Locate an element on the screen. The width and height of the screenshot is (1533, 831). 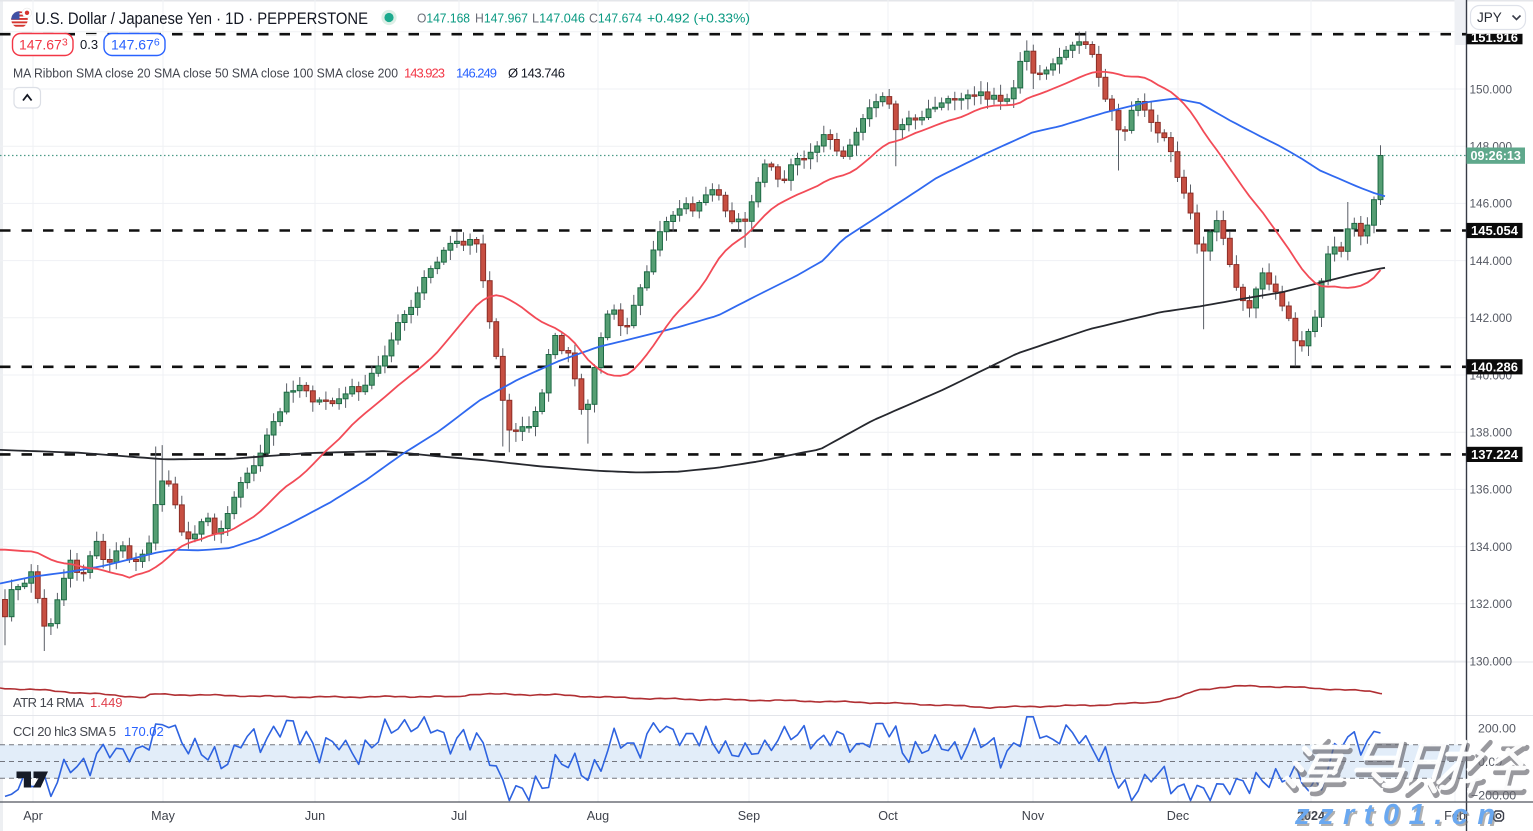
svg-text: 132.000 is located at coordinates (1491, 604).